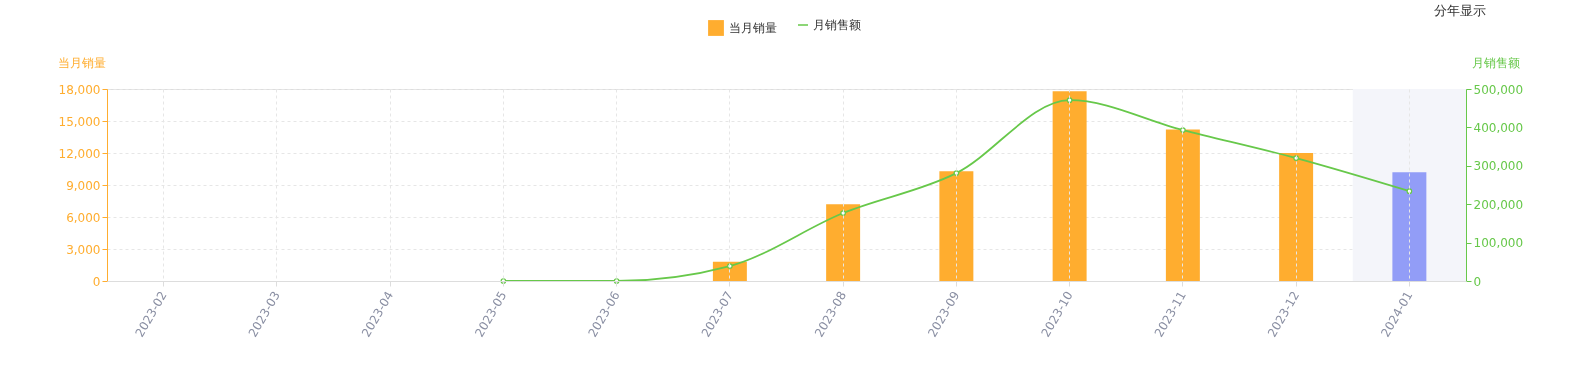 The height and width of the screenshot is (375, 1587). What do you see at coordinates (1498, 204) in the screenshot?
I see `y2-tick-label: 200,000` at bounding box center [1498, 204].